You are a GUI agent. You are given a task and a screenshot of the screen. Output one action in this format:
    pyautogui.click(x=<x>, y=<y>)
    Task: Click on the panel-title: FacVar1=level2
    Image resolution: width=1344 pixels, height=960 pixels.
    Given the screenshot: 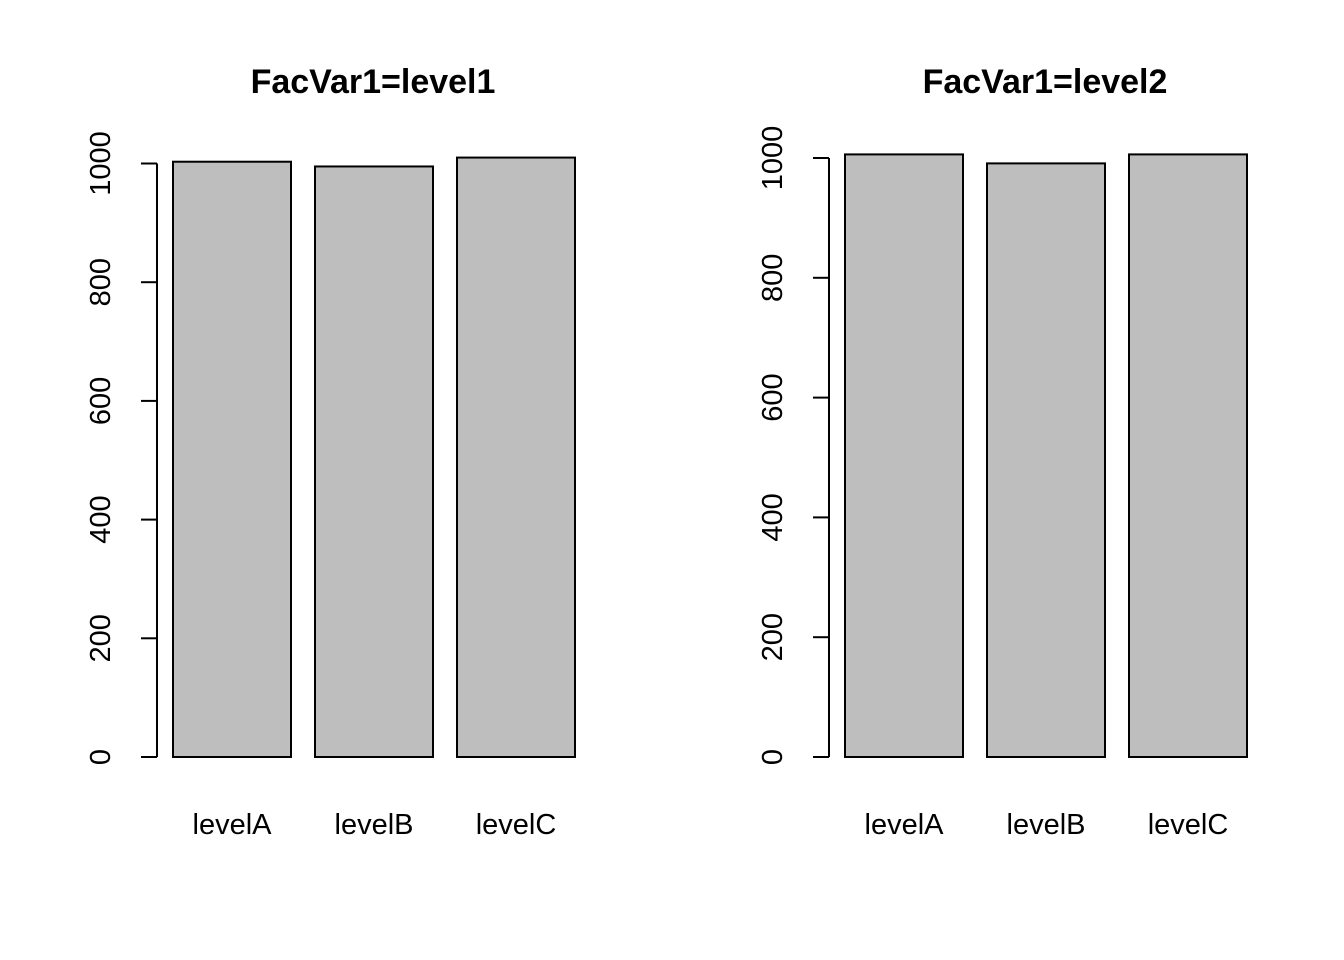 What is the action you would take?
    pyautogui.click(x=1045, y=82)
    